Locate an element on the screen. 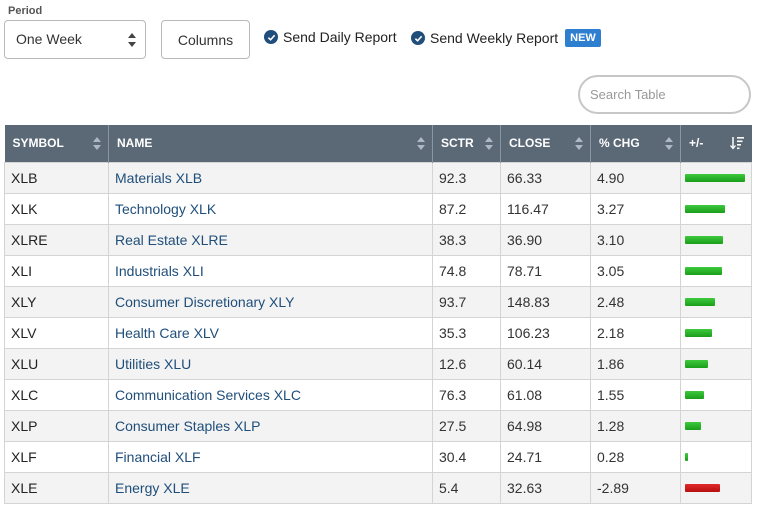 This screenshot has height=508, width=757. sector-link: Consumer Discretionary XLY is located at coordinates (205, 301).